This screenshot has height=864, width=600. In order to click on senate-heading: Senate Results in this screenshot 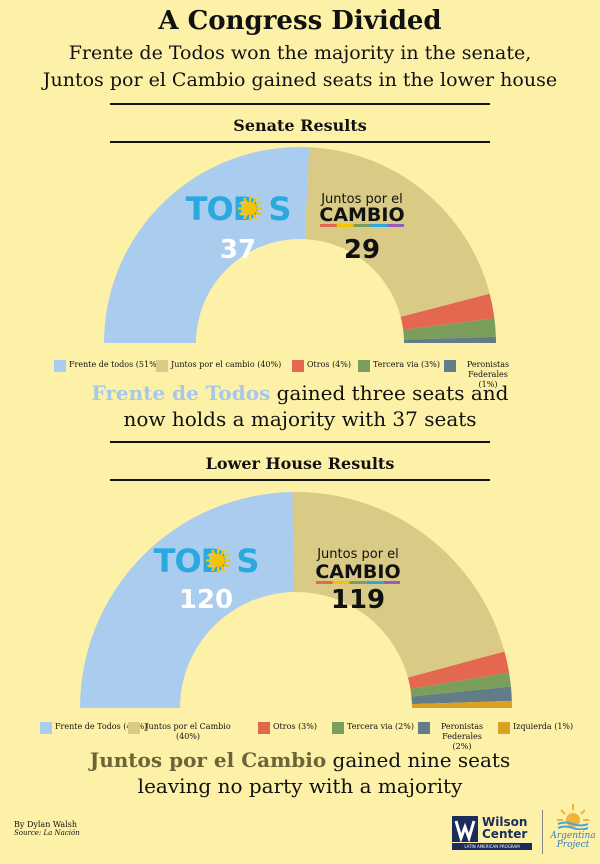, I will do `click(300, 125)`.